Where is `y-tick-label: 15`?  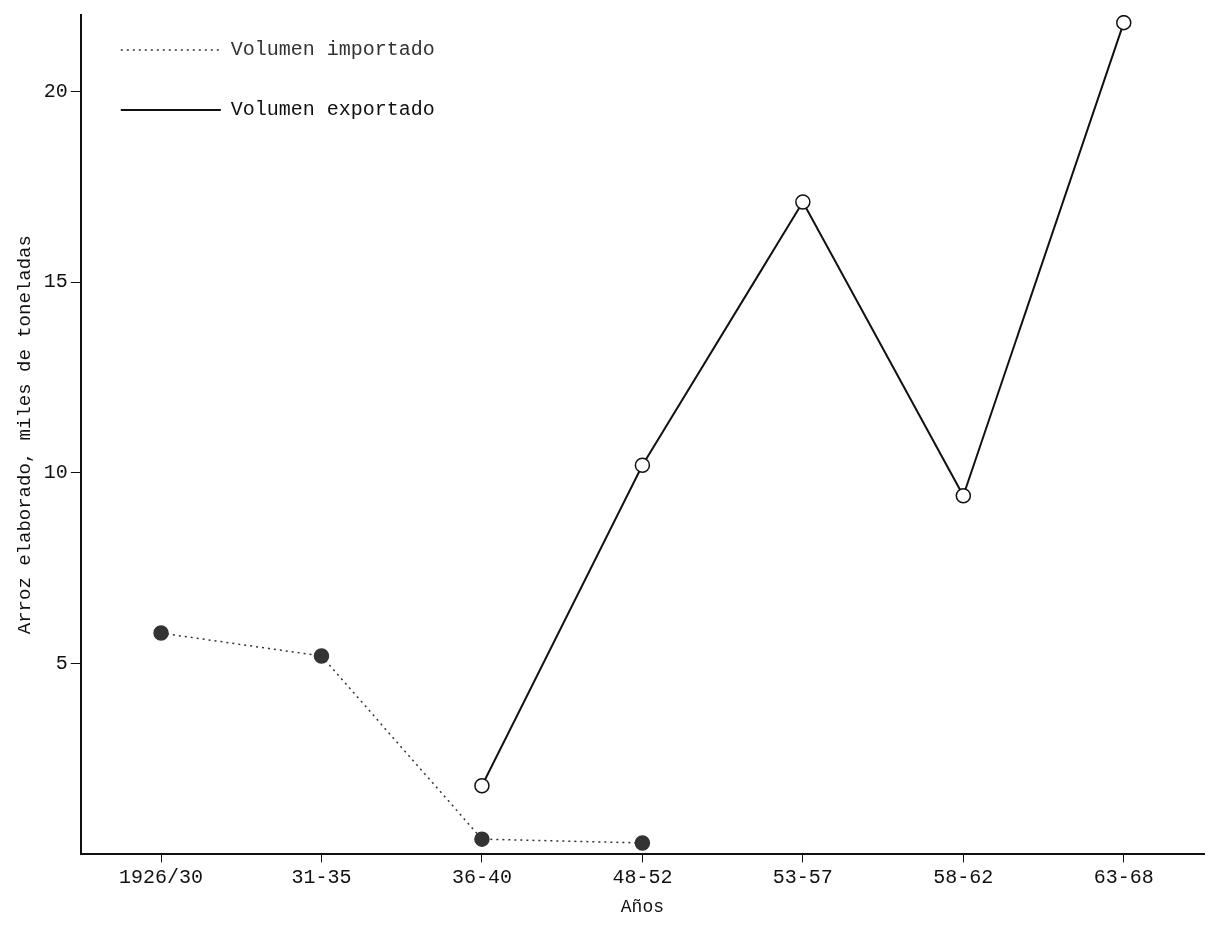 y-tick-label: 15 is located at coordinates (55, 282).